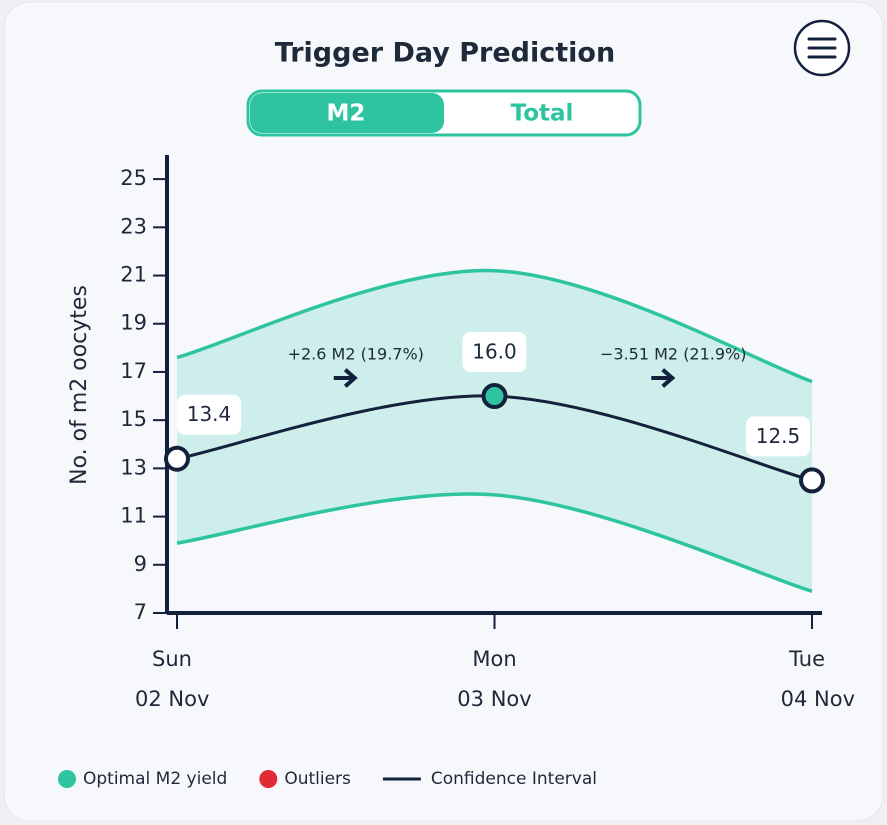  Describe the element at coordinates (133, 178) in the screenshot. I see `y-tick-label: 25` at that location.